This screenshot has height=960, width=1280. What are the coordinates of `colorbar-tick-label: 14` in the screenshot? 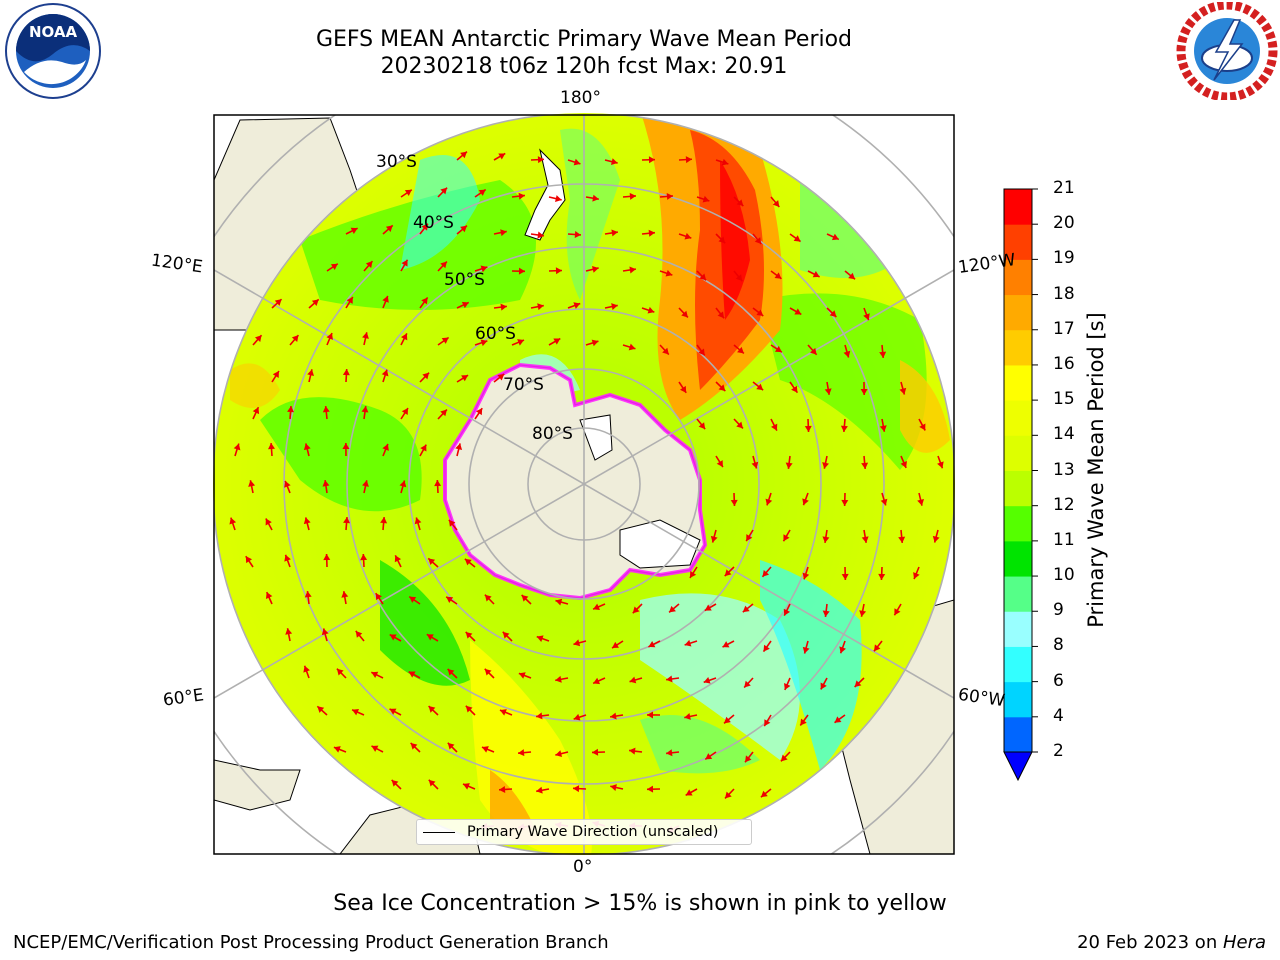 It's located at (1064, 434).